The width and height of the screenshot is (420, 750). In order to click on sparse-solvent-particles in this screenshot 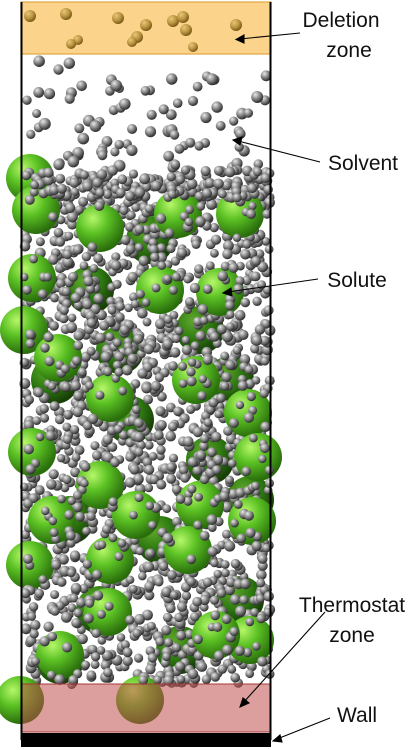, I will do `click(147, 122)`.